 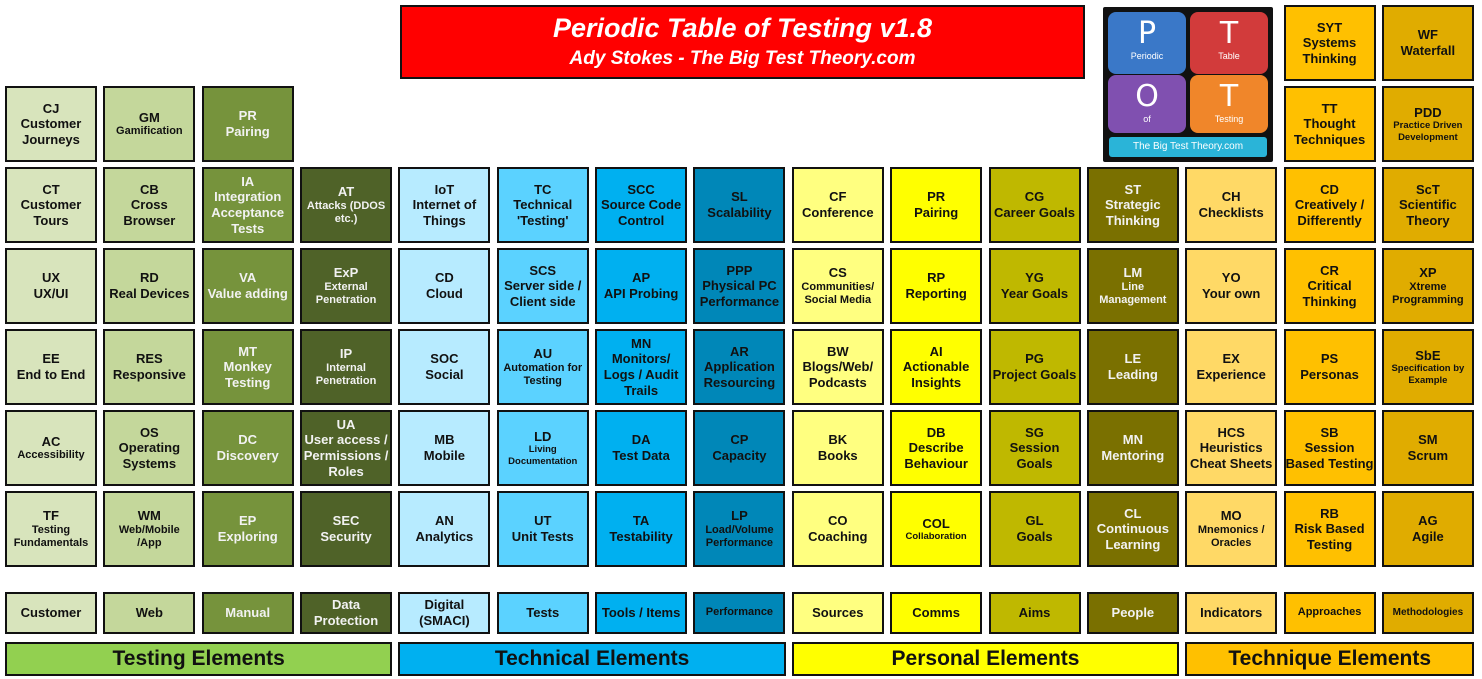 I want to click on element-name: Specification by Example, so click(x=1428, y=374).